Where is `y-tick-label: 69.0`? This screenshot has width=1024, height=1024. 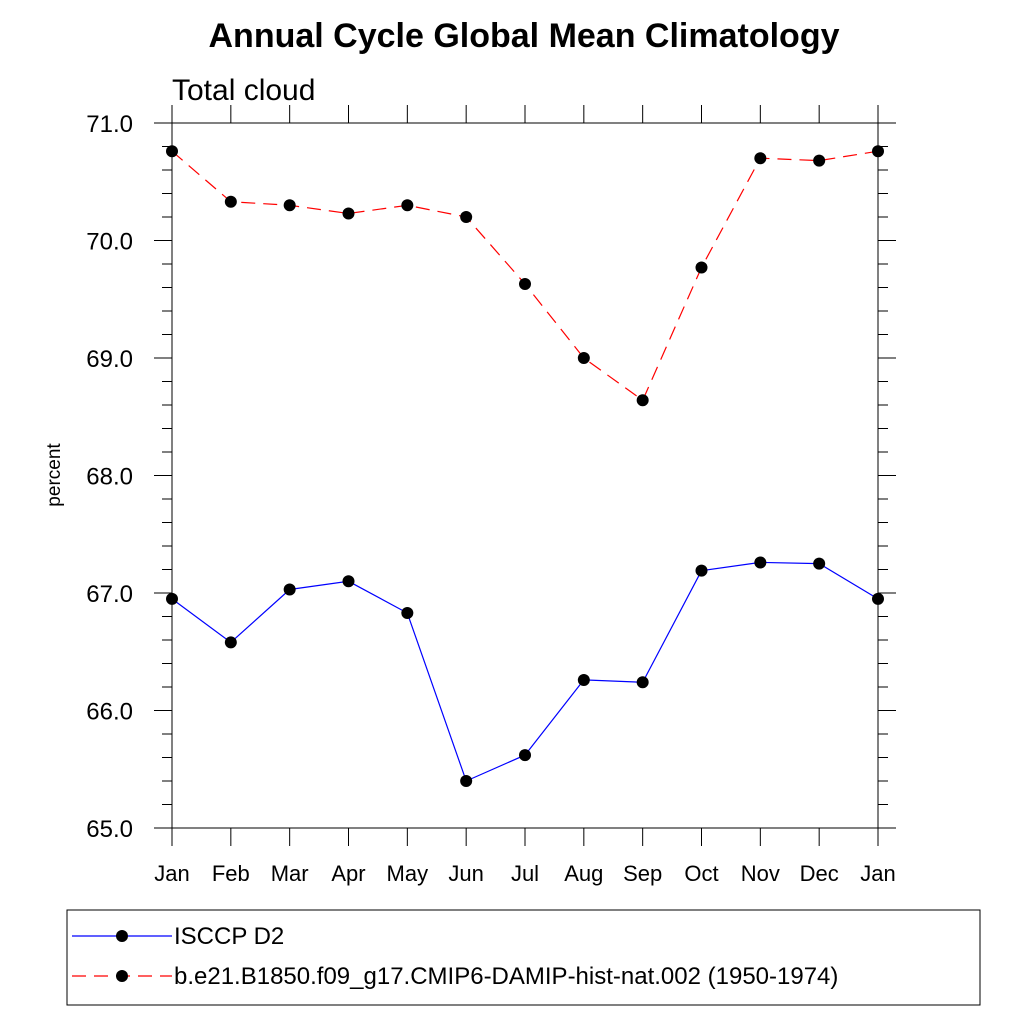
y-tick-label: 69.0 is located at coordinates (109, 359).